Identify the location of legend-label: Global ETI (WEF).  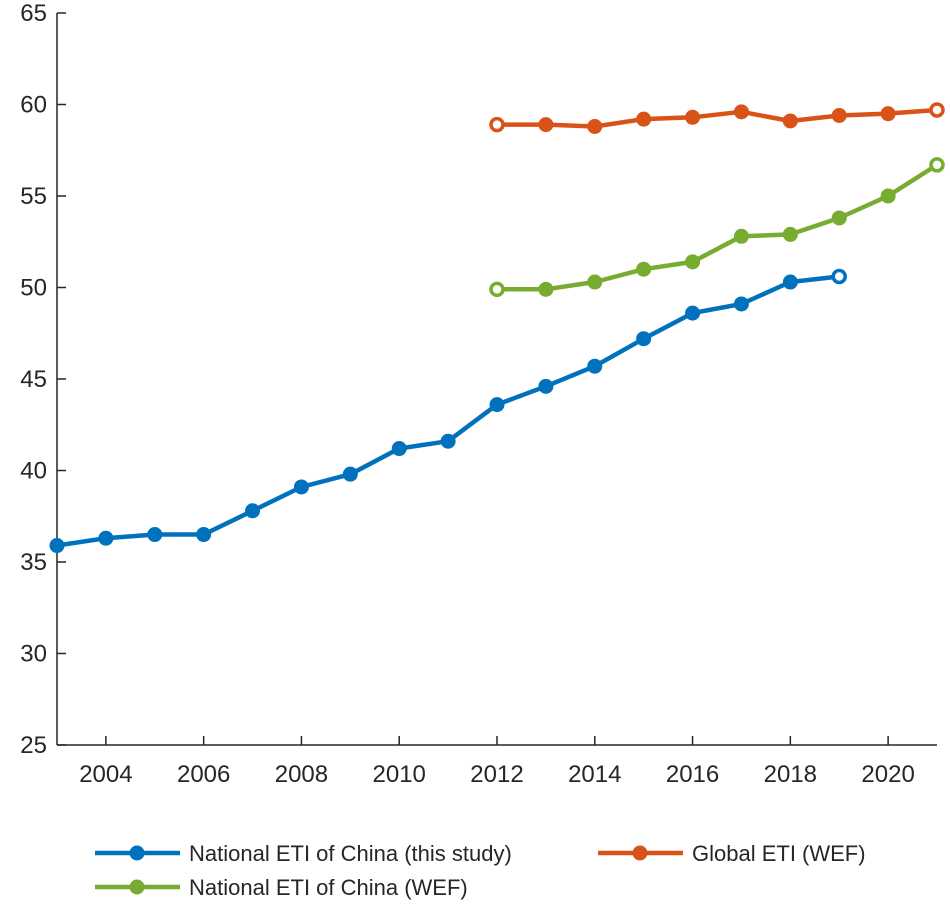
(779, 853).